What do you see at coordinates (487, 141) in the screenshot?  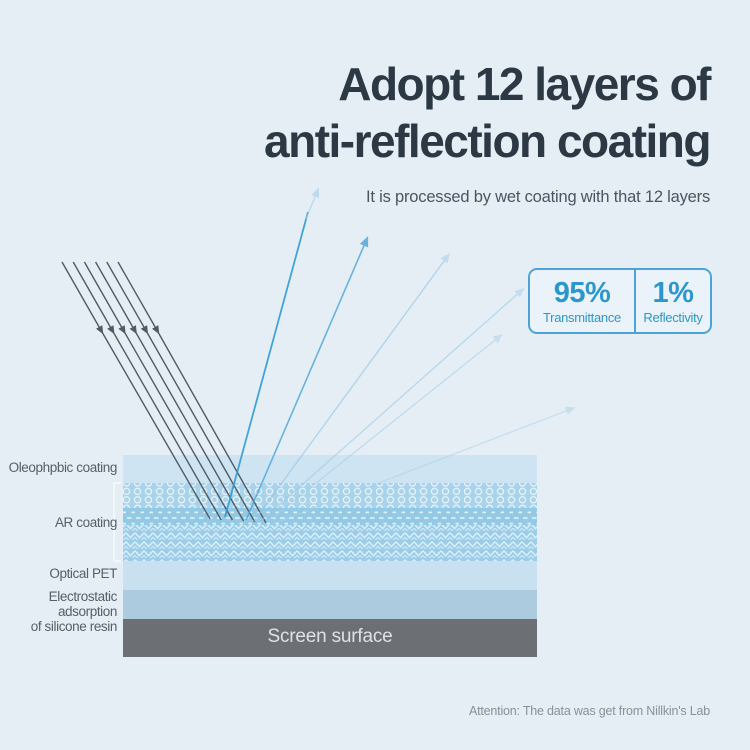 I see `page-title-line2: anti-reflection coating` at bounding box center [487, 141].